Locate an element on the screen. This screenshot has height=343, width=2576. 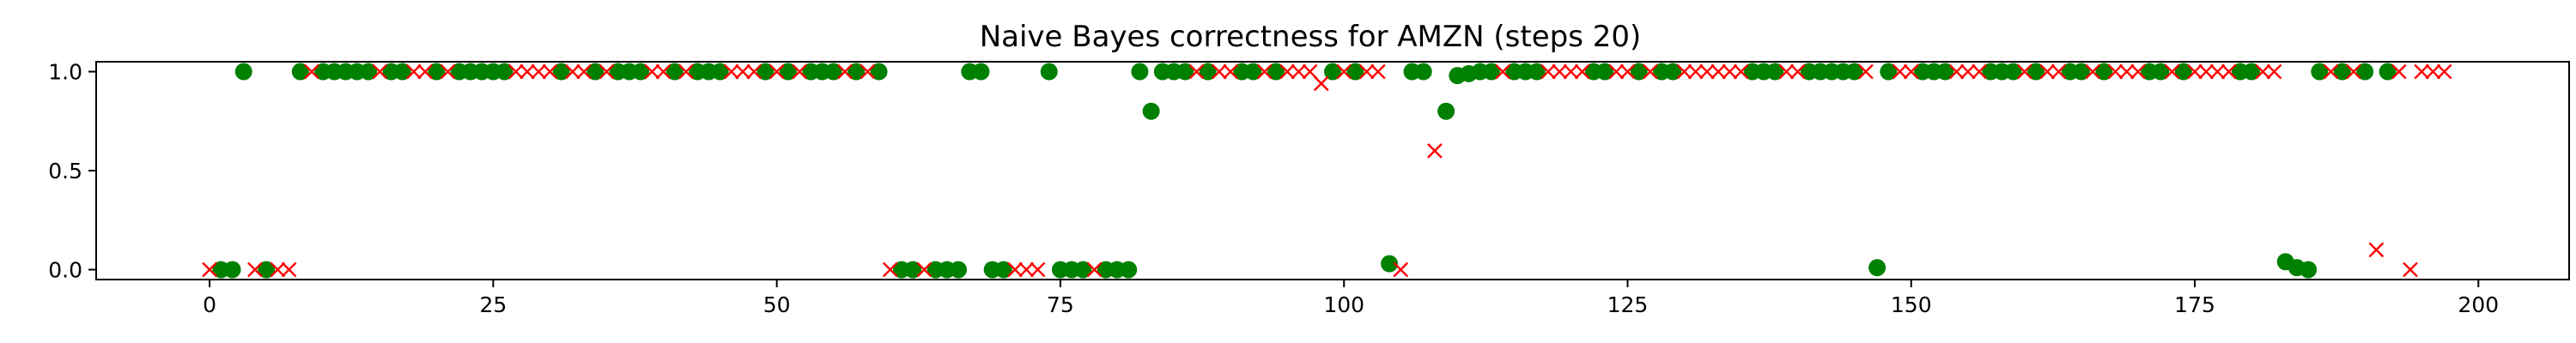
x-tick-label: 175 is located at coordinates (2194, 305).